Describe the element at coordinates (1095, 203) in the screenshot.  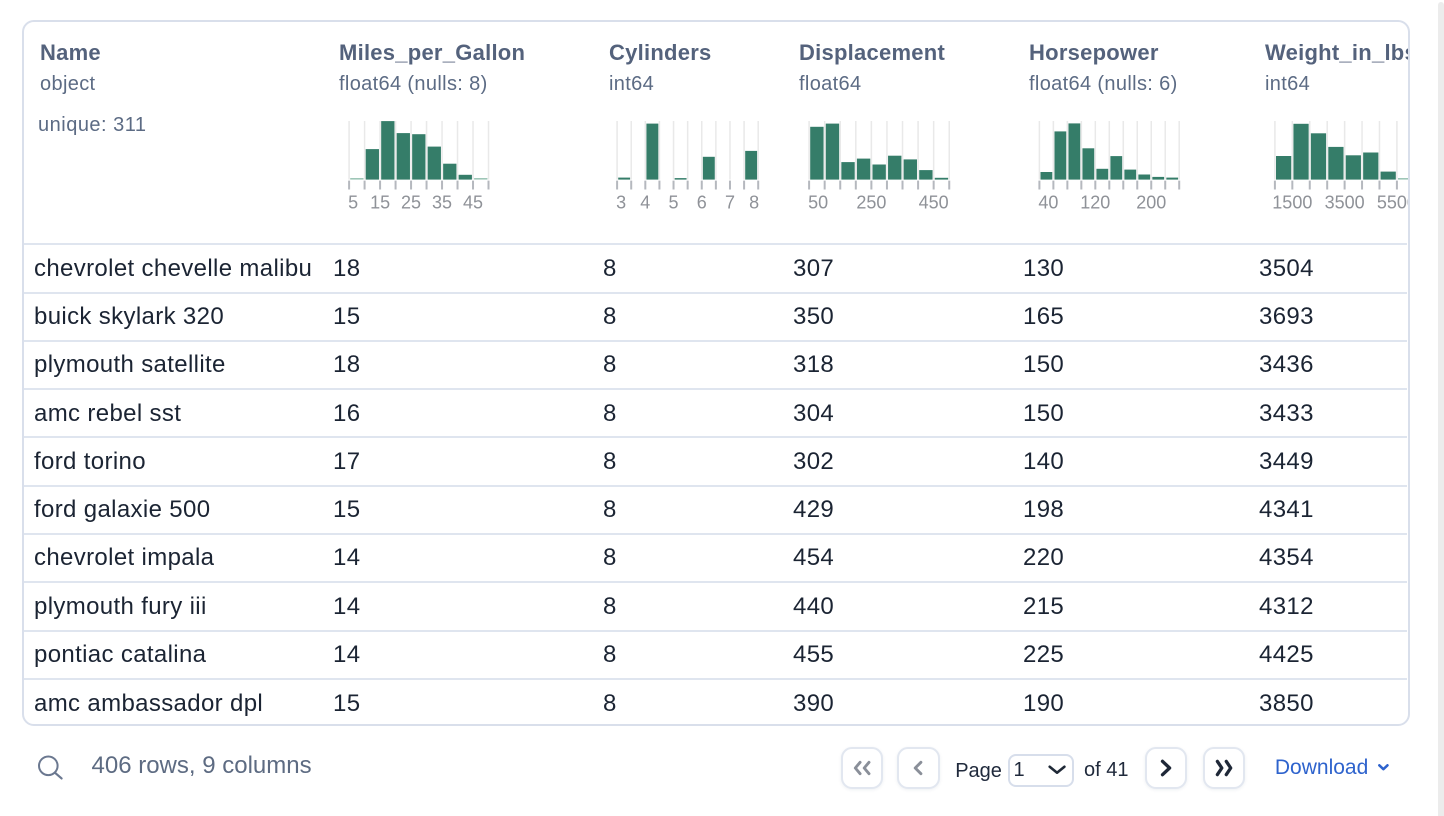
I see `svg-text: 120` at that location.